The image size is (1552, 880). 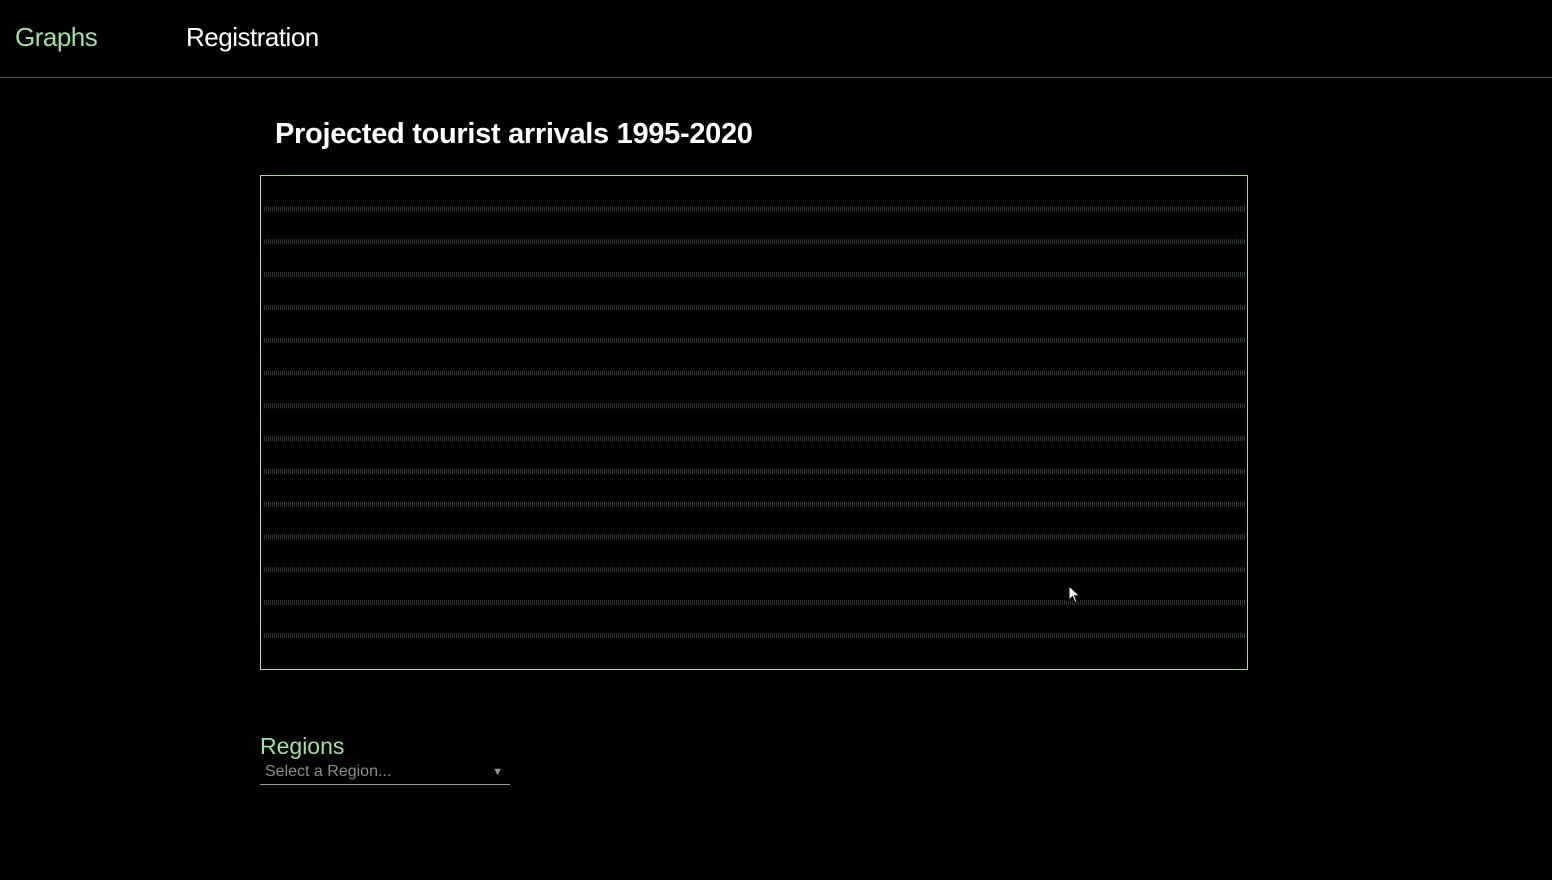 I want to click on chart-title: Projected tourist arrivals 1995-2020, so click(x=514, y=134).